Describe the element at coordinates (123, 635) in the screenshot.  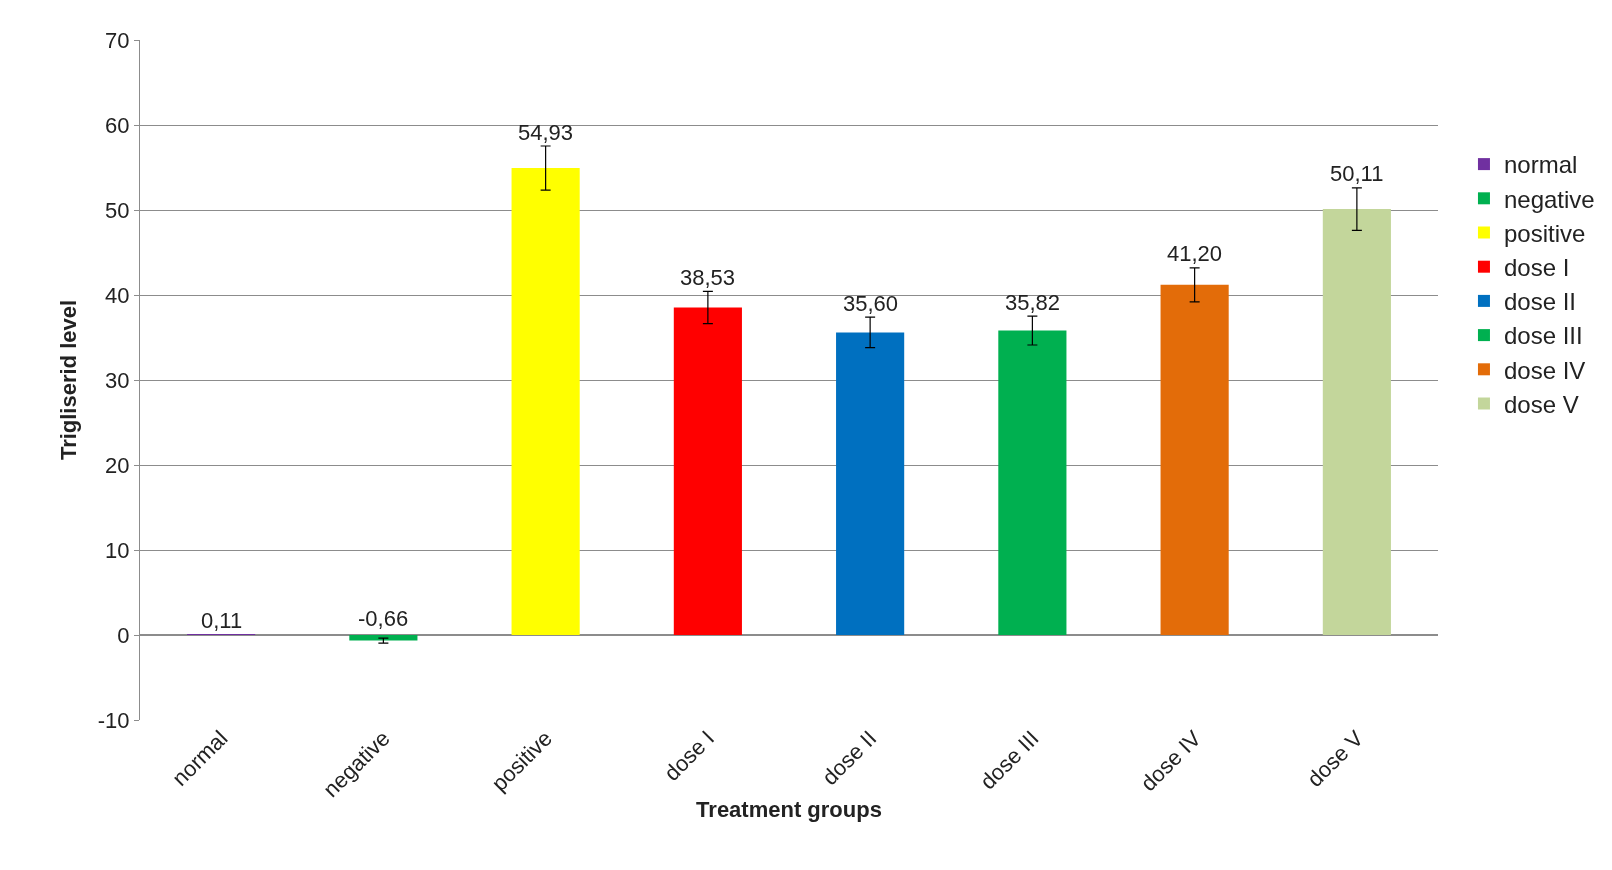
I see `y-tick-label: 0` at that location.